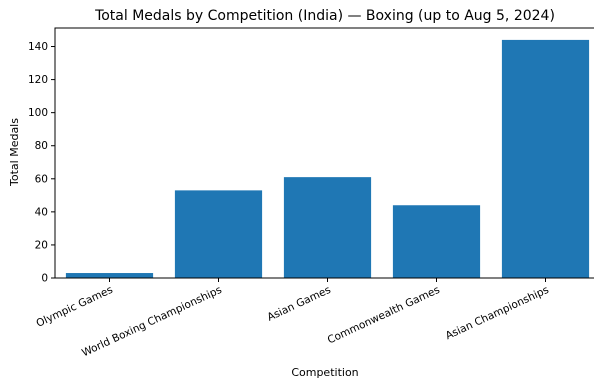 The width and height of the screenshot is (594, 380). Describe the element at coordinates (41, 179) in the screenshot. I see `y-tick-label: 60` at that location.